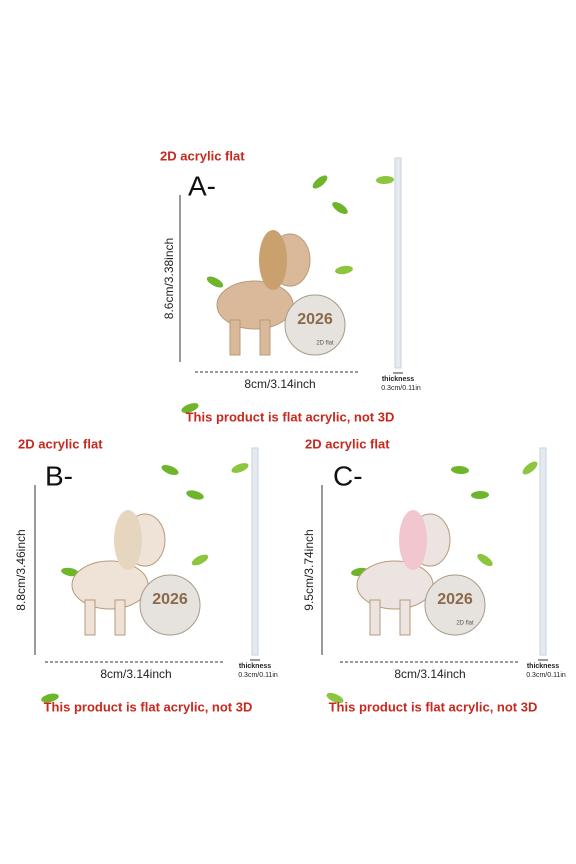 The height and width of the screenshot is (864, 576). What do you see at coordinates (59, 475) in the screenshot?
I see `variant-letter: B-` at bounding box center [59, 475].